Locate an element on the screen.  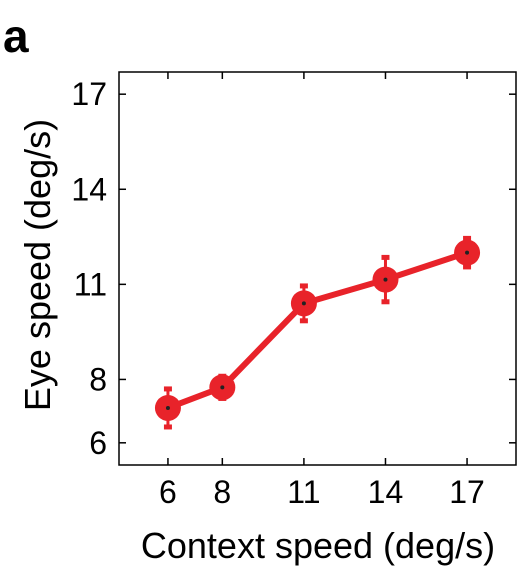
x-tick-label: 8 is located at coordinates (222, 492).